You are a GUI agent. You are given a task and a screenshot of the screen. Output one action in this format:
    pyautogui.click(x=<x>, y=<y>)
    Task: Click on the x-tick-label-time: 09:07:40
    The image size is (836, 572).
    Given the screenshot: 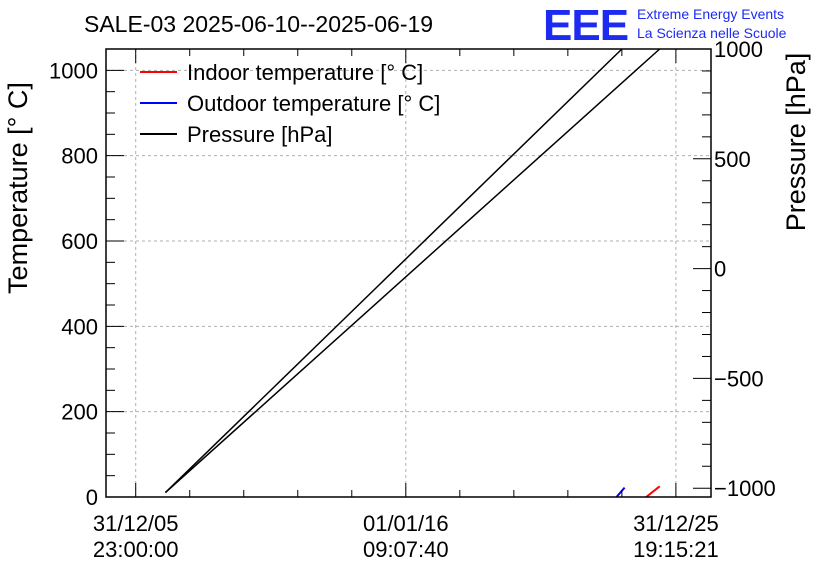 What is the action you would take?
    pyautogui.click(x=406, y=549)
    